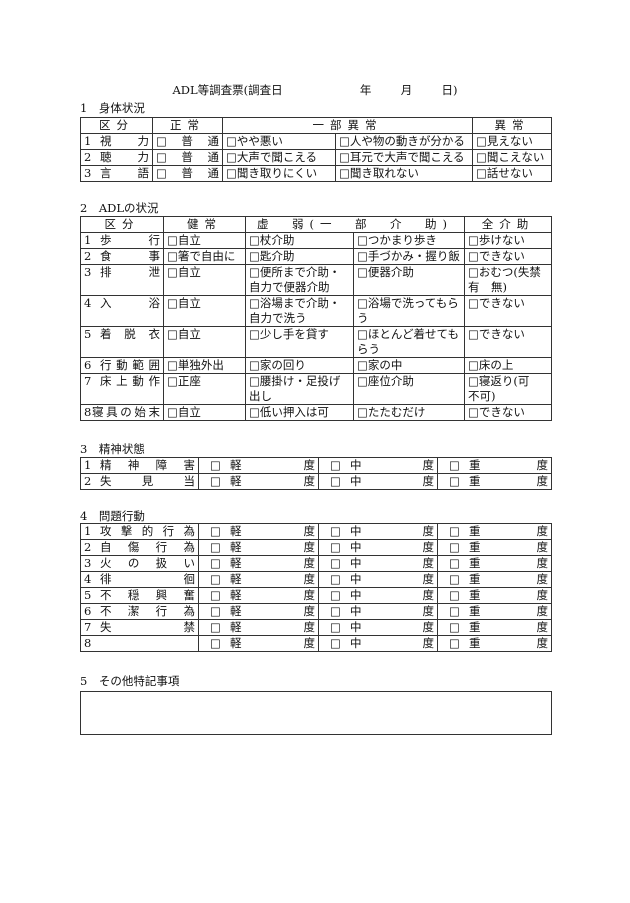 The image size is (630, 903). Describe the element at coordinates (508, 389) in the screenshot. I see `option-full: □寝返り(可 不可)` at that location.